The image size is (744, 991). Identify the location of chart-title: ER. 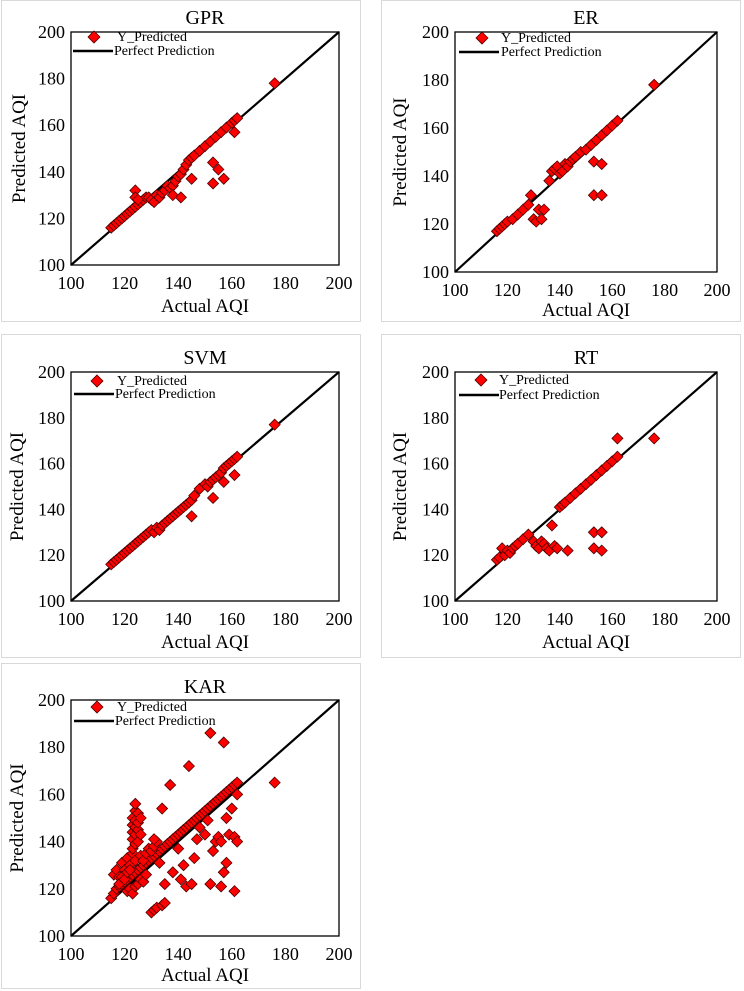
(586, 18).